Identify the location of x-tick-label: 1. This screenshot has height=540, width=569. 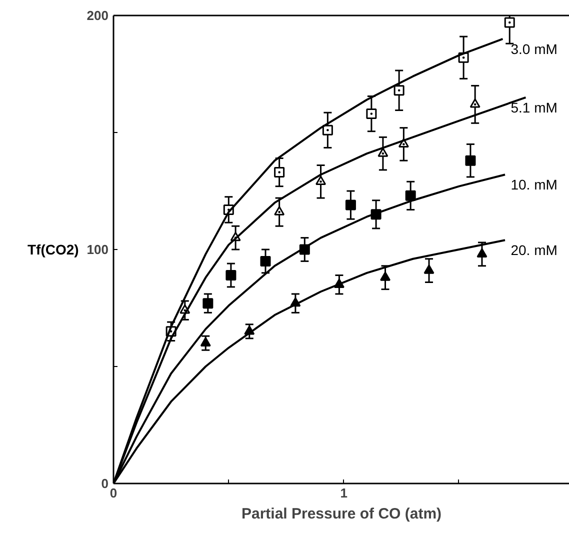
(344, 493).